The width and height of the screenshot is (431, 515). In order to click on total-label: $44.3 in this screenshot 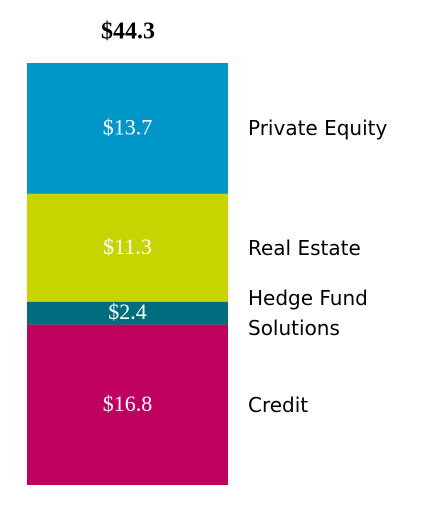, I will do `click(128, 32)`.